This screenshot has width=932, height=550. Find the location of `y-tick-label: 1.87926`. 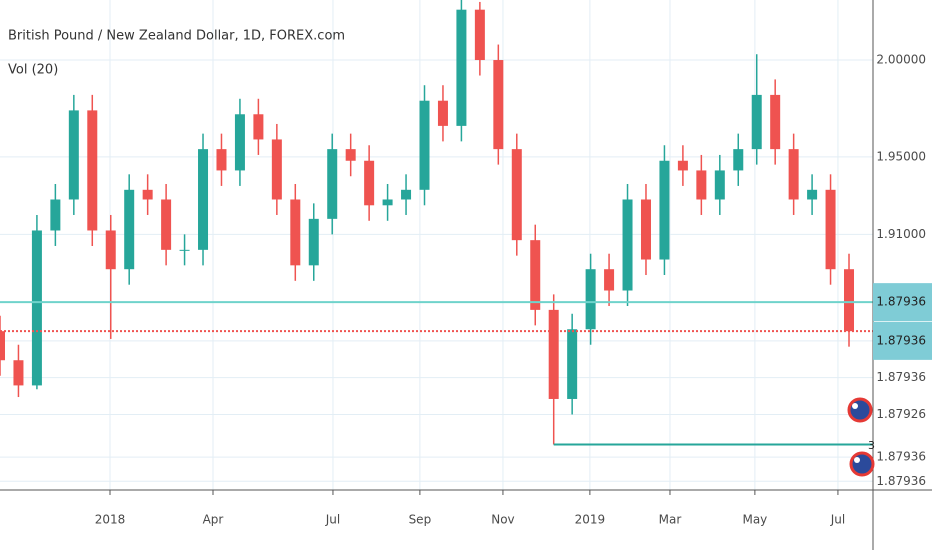

y-tick-label: 1.87926 is located at coordinates (901, 414).